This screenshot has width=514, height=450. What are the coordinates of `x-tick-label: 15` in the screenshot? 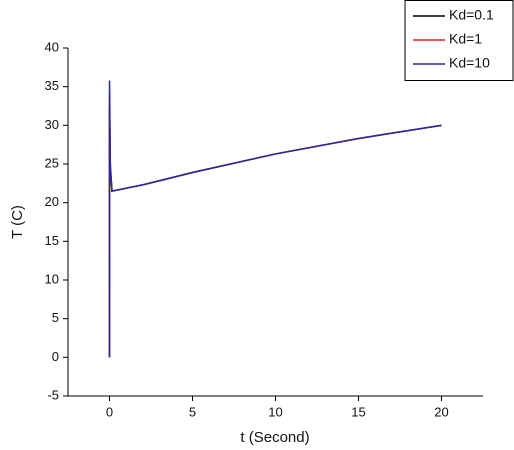 It's located at (358, 411).